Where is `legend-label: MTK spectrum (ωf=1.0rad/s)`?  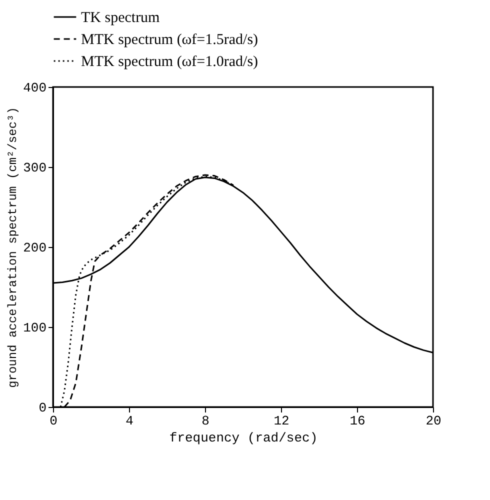 legend-label: MTK spectrum (ωf=1.0rad/s) is located at coordinates (169, 62).